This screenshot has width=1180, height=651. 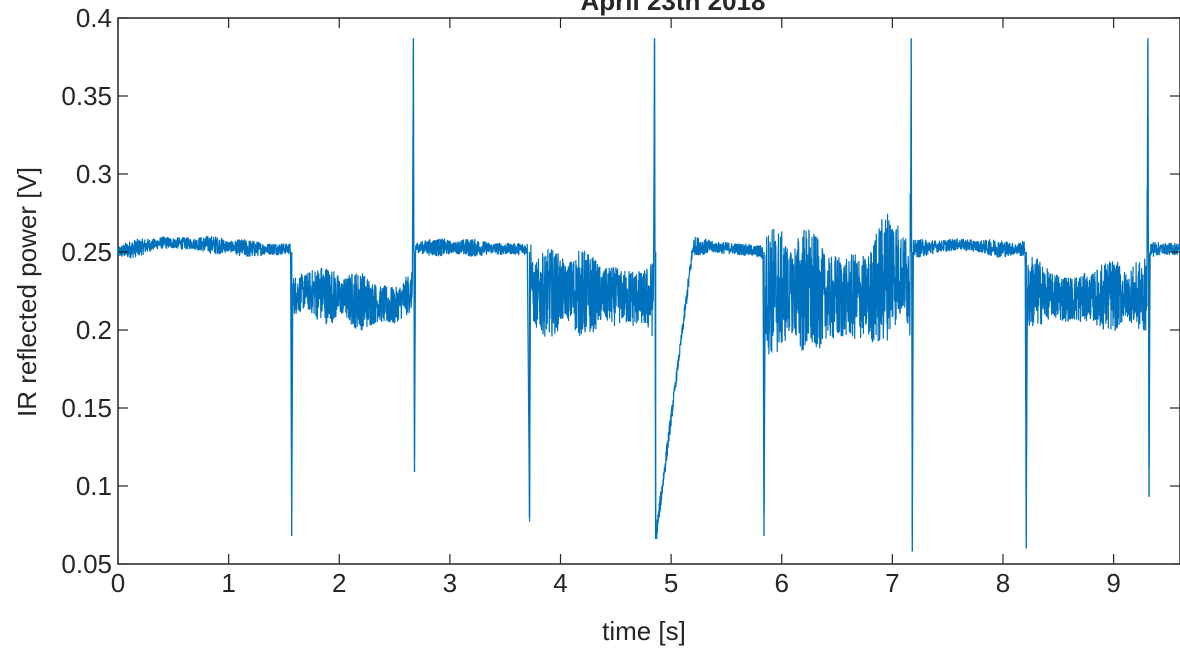 I want to click on y-tick-label: 0.1, so click(x=94, y=486).